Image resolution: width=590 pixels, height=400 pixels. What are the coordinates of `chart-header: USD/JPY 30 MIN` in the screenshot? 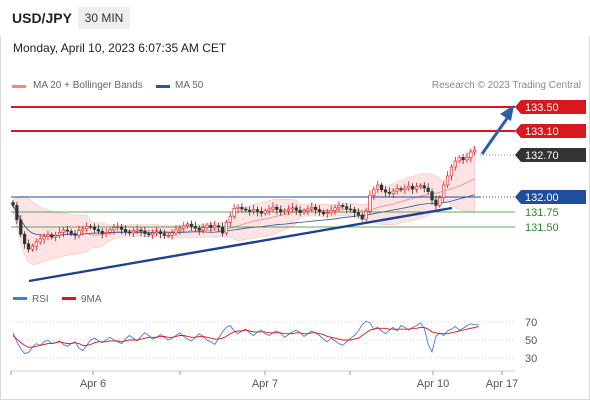 It's located at (295, 18).